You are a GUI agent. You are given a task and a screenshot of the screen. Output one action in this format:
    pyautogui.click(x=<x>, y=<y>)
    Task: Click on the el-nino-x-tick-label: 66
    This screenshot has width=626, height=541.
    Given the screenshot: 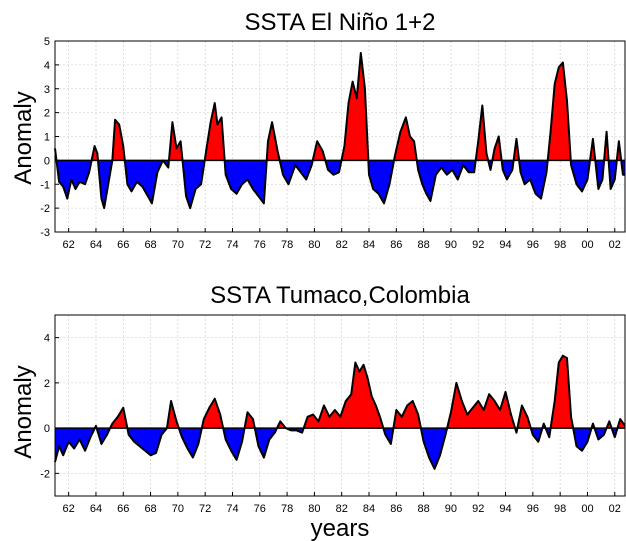 What is the action you would take?
    pyautogui.click(x=123, y=245)
    